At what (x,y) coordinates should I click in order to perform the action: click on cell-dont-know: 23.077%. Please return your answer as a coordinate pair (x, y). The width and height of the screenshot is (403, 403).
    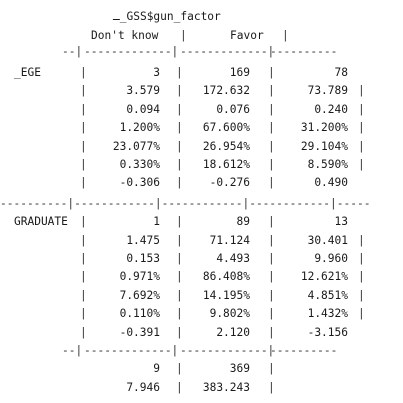
    Looking at the image, I should click on (136, 146).